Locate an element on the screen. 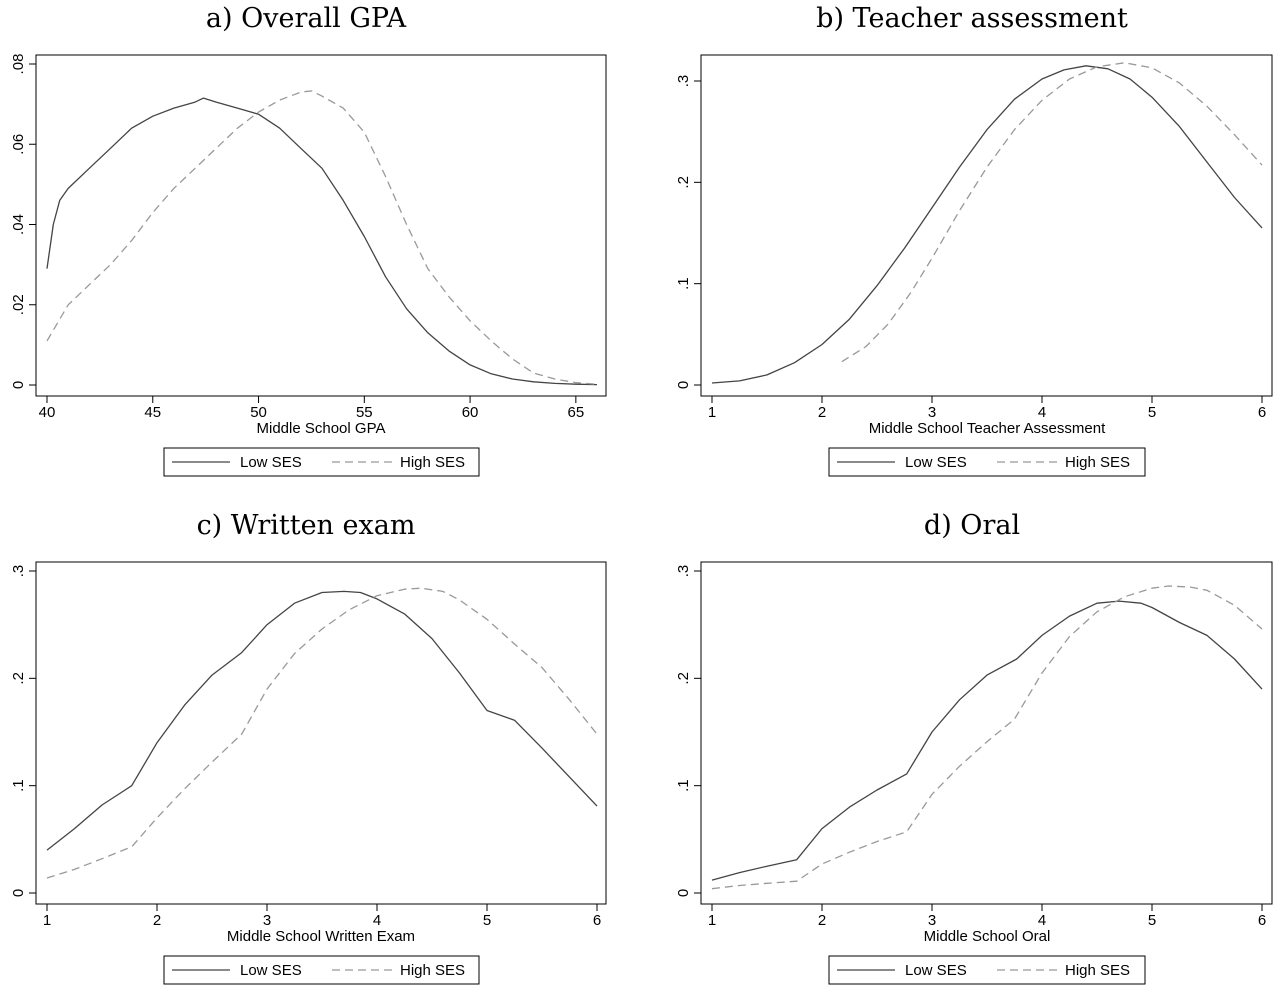 Image resolution: width=1280 pixels, height=986 pixels. panel-b-series is located at coordinates (987, 223).